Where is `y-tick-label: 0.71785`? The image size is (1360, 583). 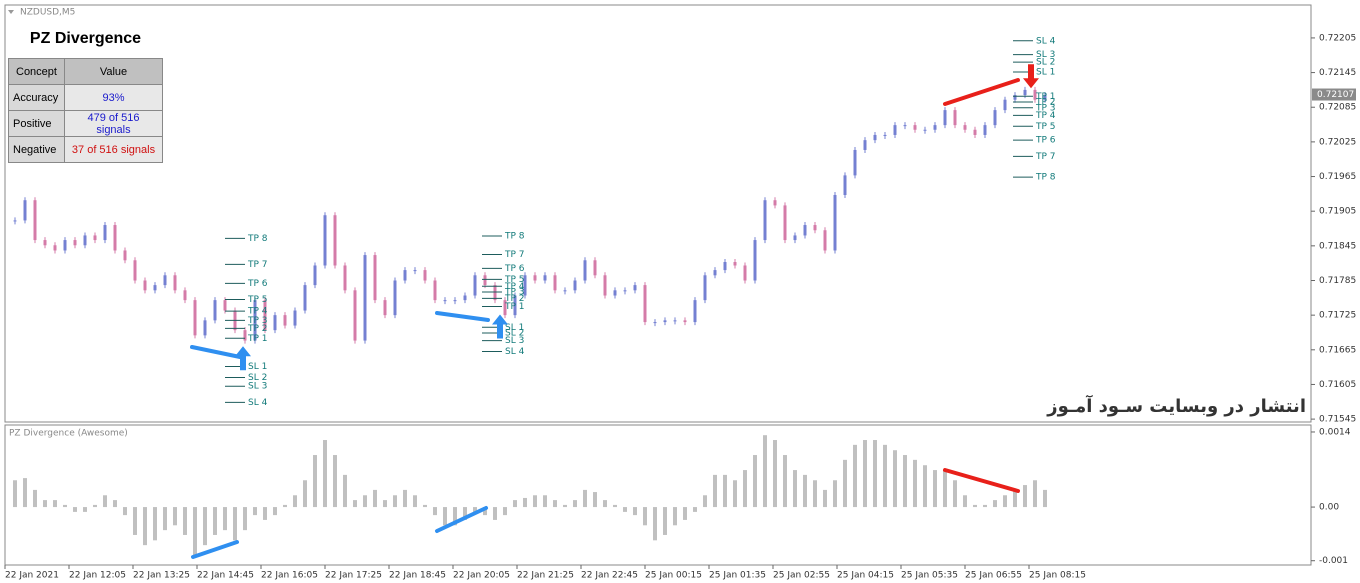 y-tick-label: 0.71785 is located at coordinates (1337, 281).